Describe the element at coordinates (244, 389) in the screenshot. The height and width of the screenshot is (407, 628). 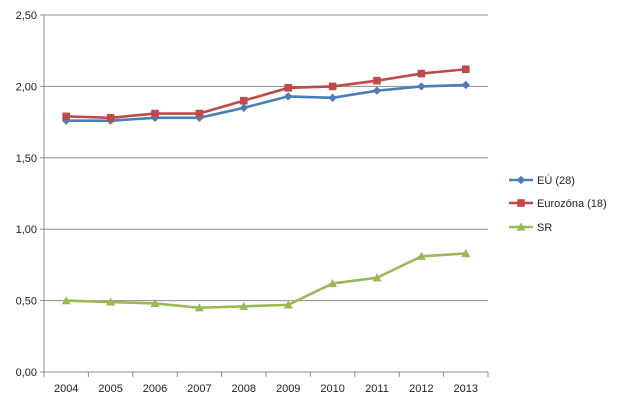
I see `x-tick-label: 2008` at that location.